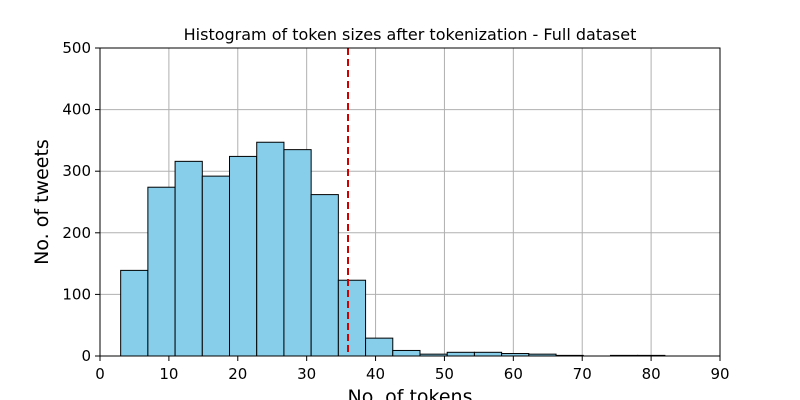  Describe the element at coordinates (76, 110) in the screenshot. I see `y-tick-label: 400` at that location.